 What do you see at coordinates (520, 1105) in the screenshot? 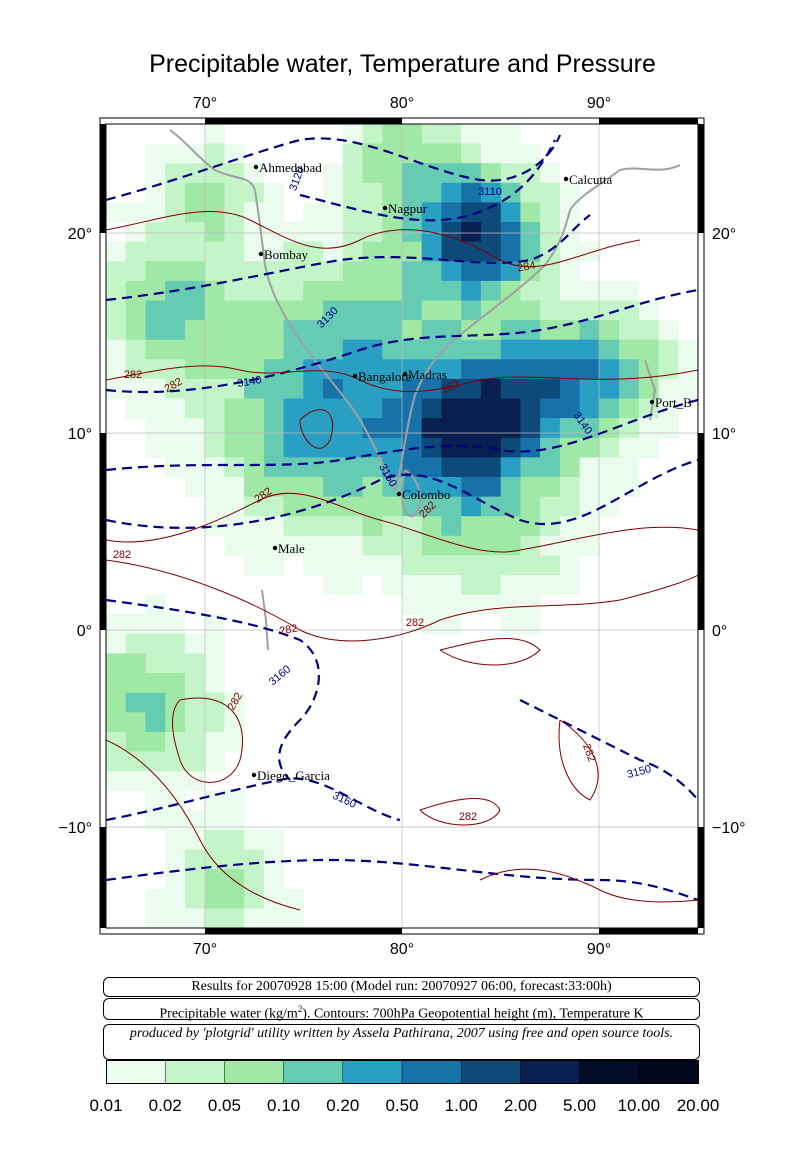
I see `colorbar-label: 2.00` at bounding box center [520, 1105].